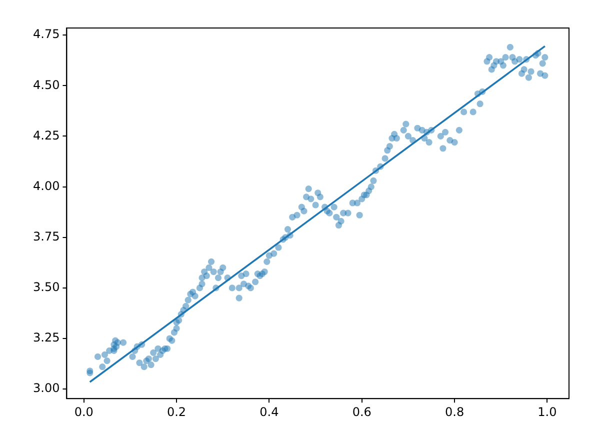 Image resolution: width=605 pixels, height=443 pixels. What do you see at coordinates (269, 411) in the screenshot?
I see `x-tick-label: 0.4` at bounding box center [269, 411].